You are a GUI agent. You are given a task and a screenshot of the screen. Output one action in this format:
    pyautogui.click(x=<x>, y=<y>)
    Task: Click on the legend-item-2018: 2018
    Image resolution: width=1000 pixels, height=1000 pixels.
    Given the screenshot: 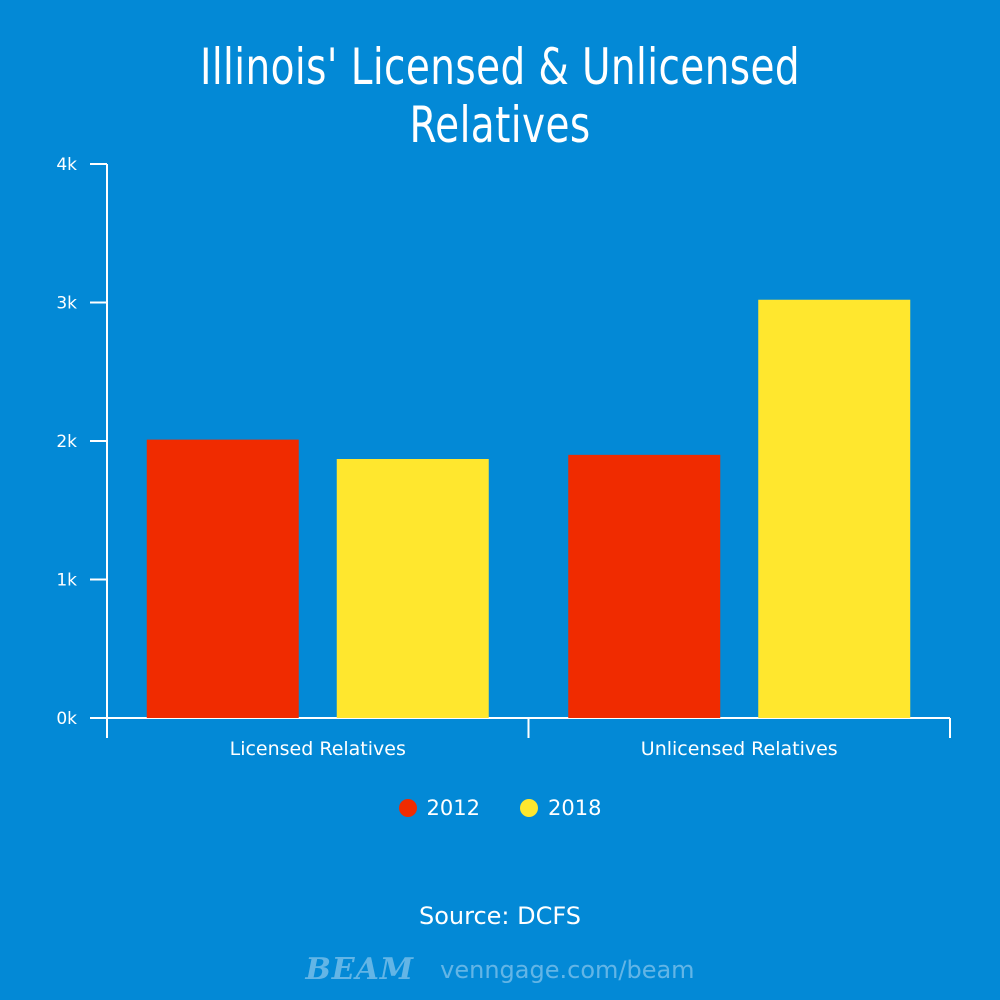 What is the action you would take?
    pyautogui.click(x=560, y=808)
    